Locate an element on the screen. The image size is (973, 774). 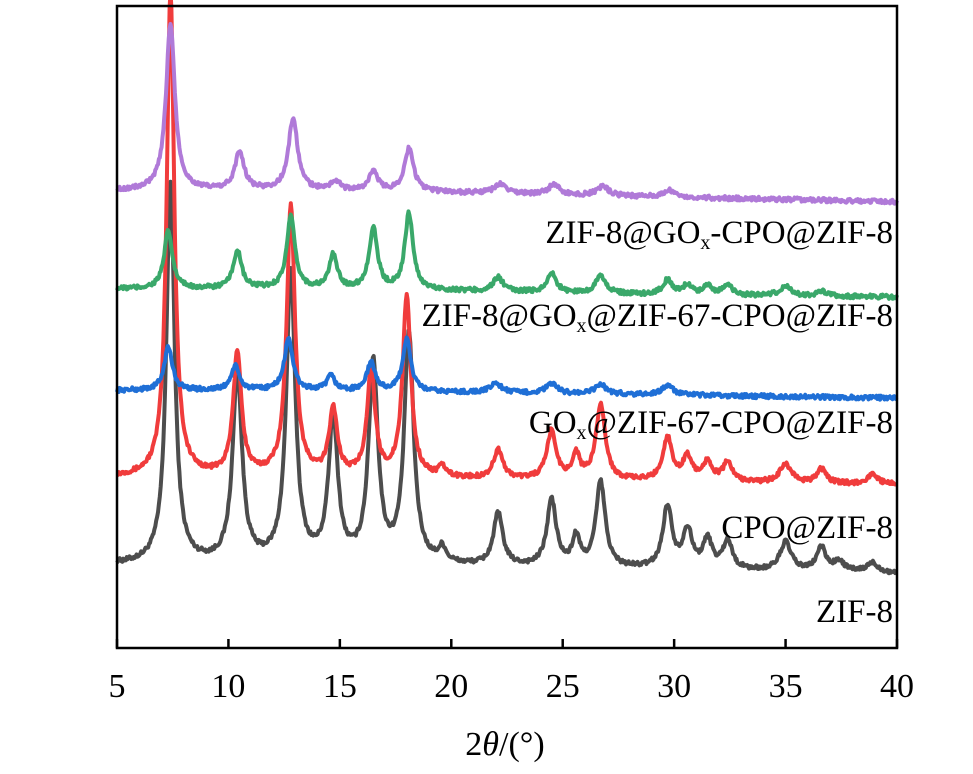
series-label-2: CPO@ZIF-8 is located at coordinates (807, 528).